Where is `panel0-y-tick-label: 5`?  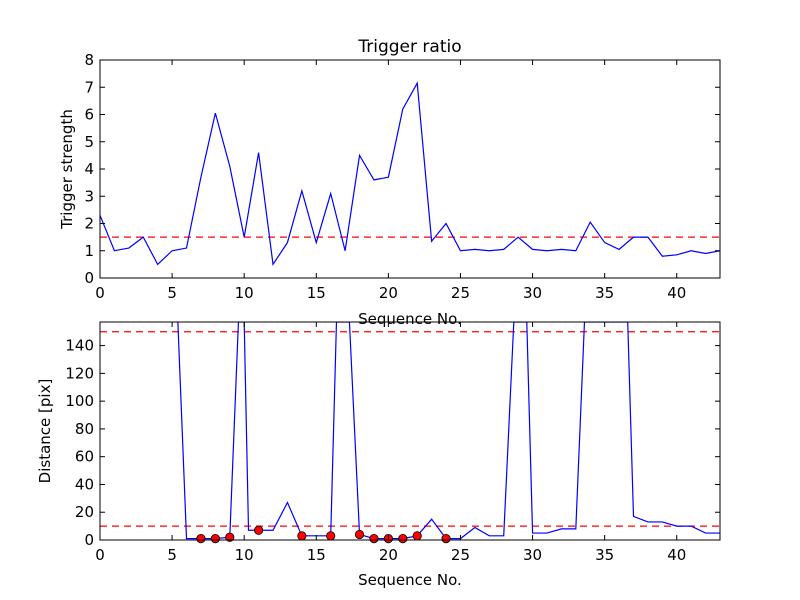 panel0-y-tick-label: 5 is located at coordinates (89, 142).